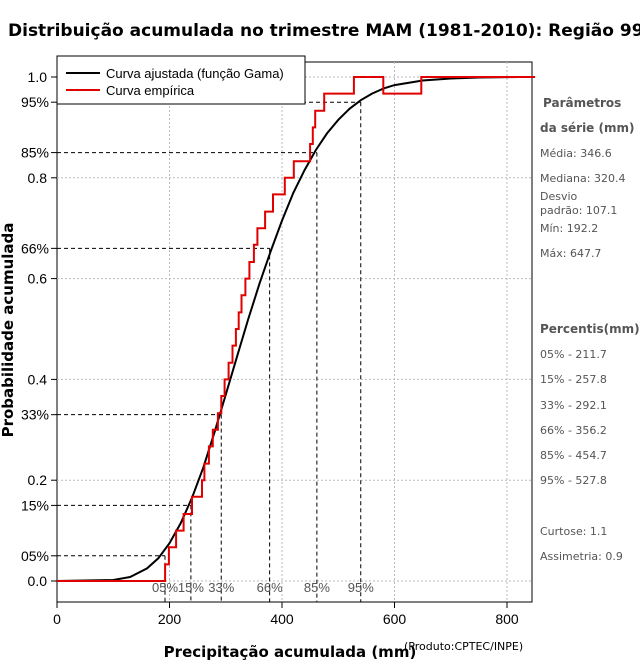 The image size is (640, 660). I want to click on y-tick-label: 0.6, so click(38, 279).